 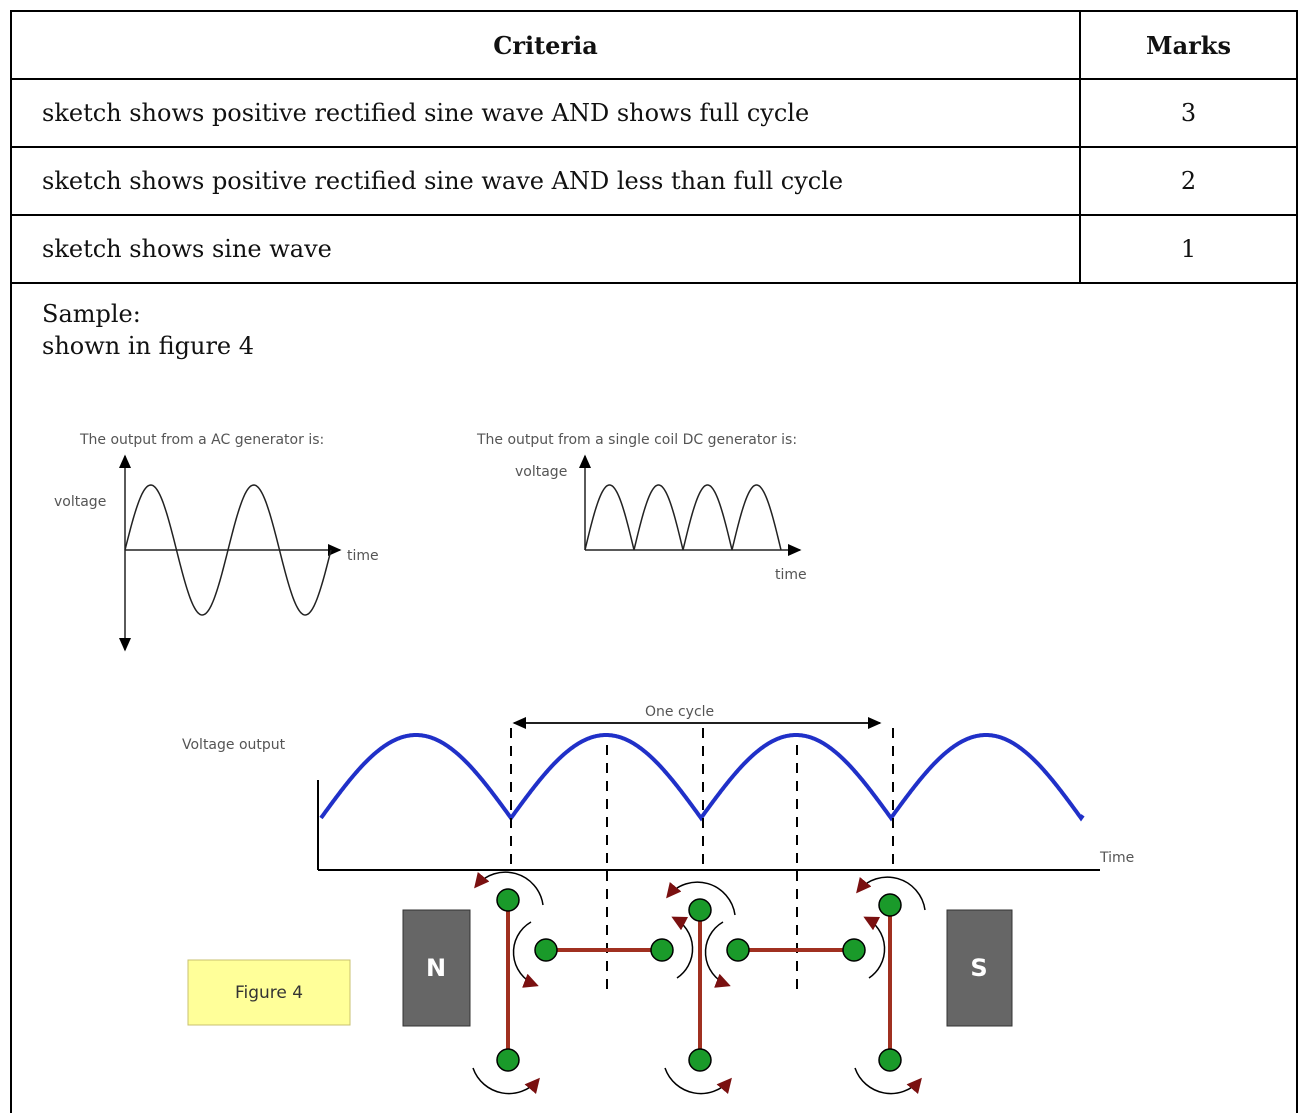 What do you see at coordinates (545, 45) in the screenshot?
I see `header-cell: Criteria` at bounding box center [545, 45].